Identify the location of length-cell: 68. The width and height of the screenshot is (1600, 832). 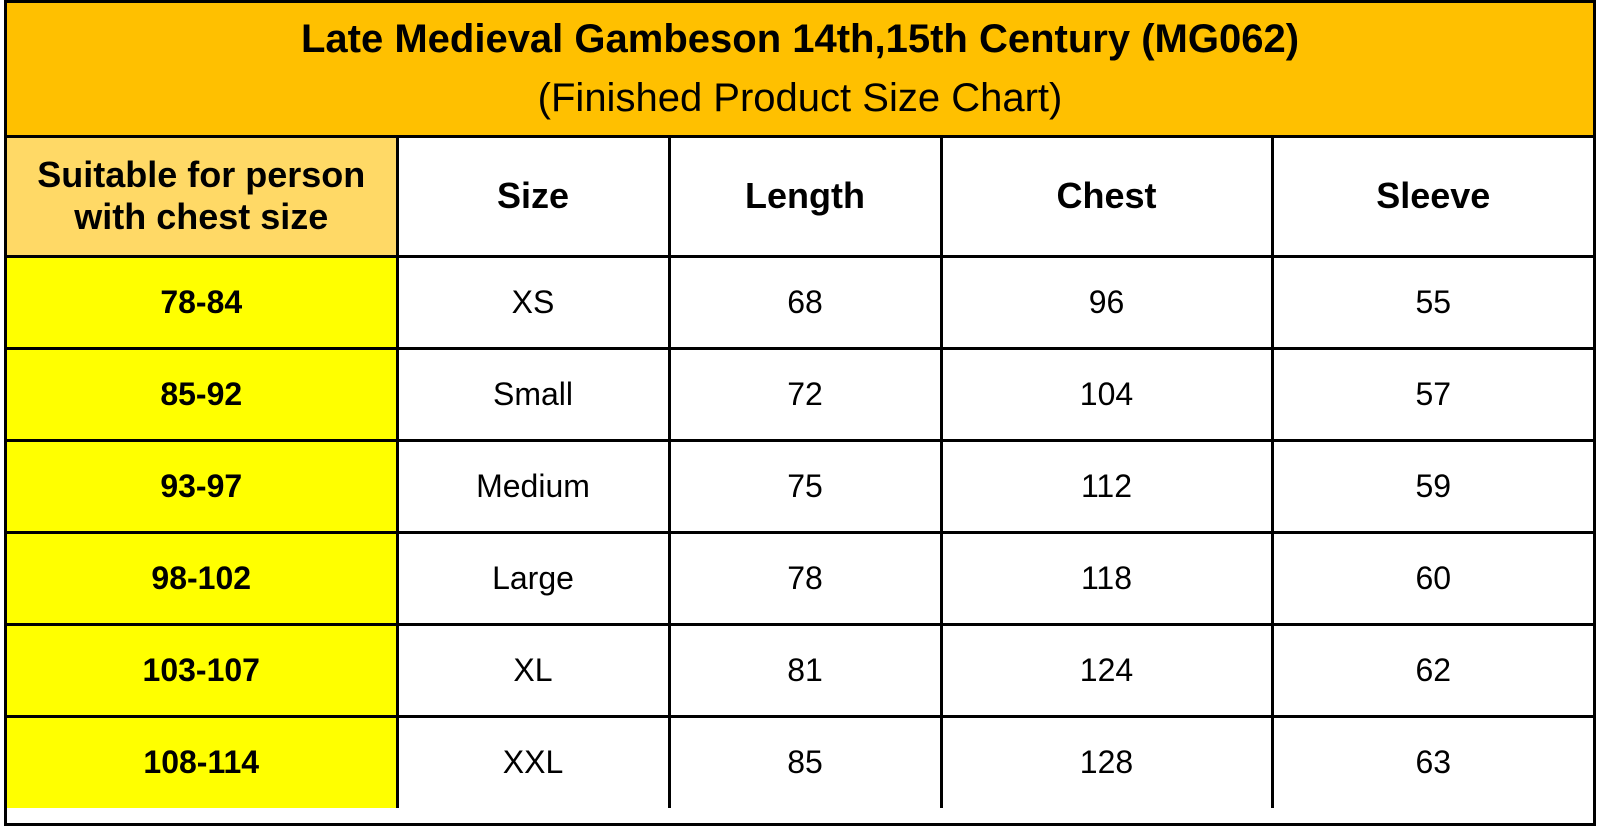
(805, 303).